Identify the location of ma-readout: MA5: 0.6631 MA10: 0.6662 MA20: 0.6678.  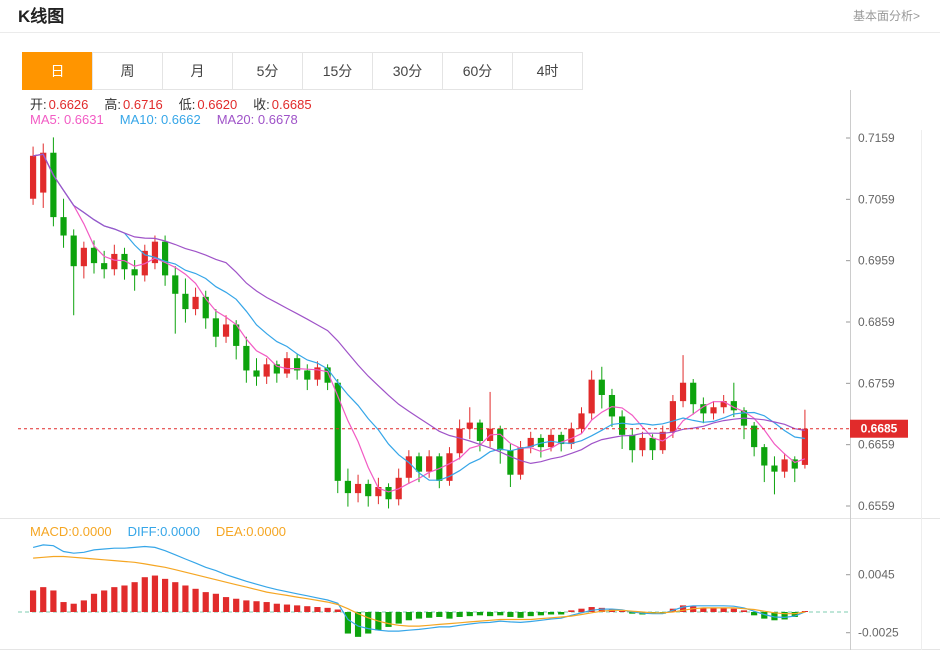
(164, 119).